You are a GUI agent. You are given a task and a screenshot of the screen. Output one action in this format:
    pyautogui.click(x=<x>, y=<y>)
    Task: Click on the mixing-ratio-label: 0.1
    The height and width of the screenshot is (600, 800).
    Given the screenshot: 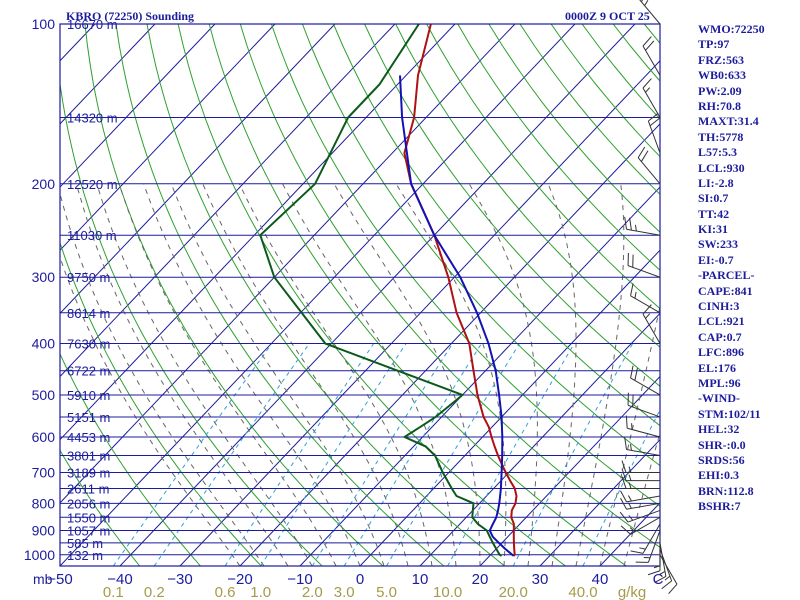 What is the action you would take?
    pyautogui.click(x=113, y=592)
    